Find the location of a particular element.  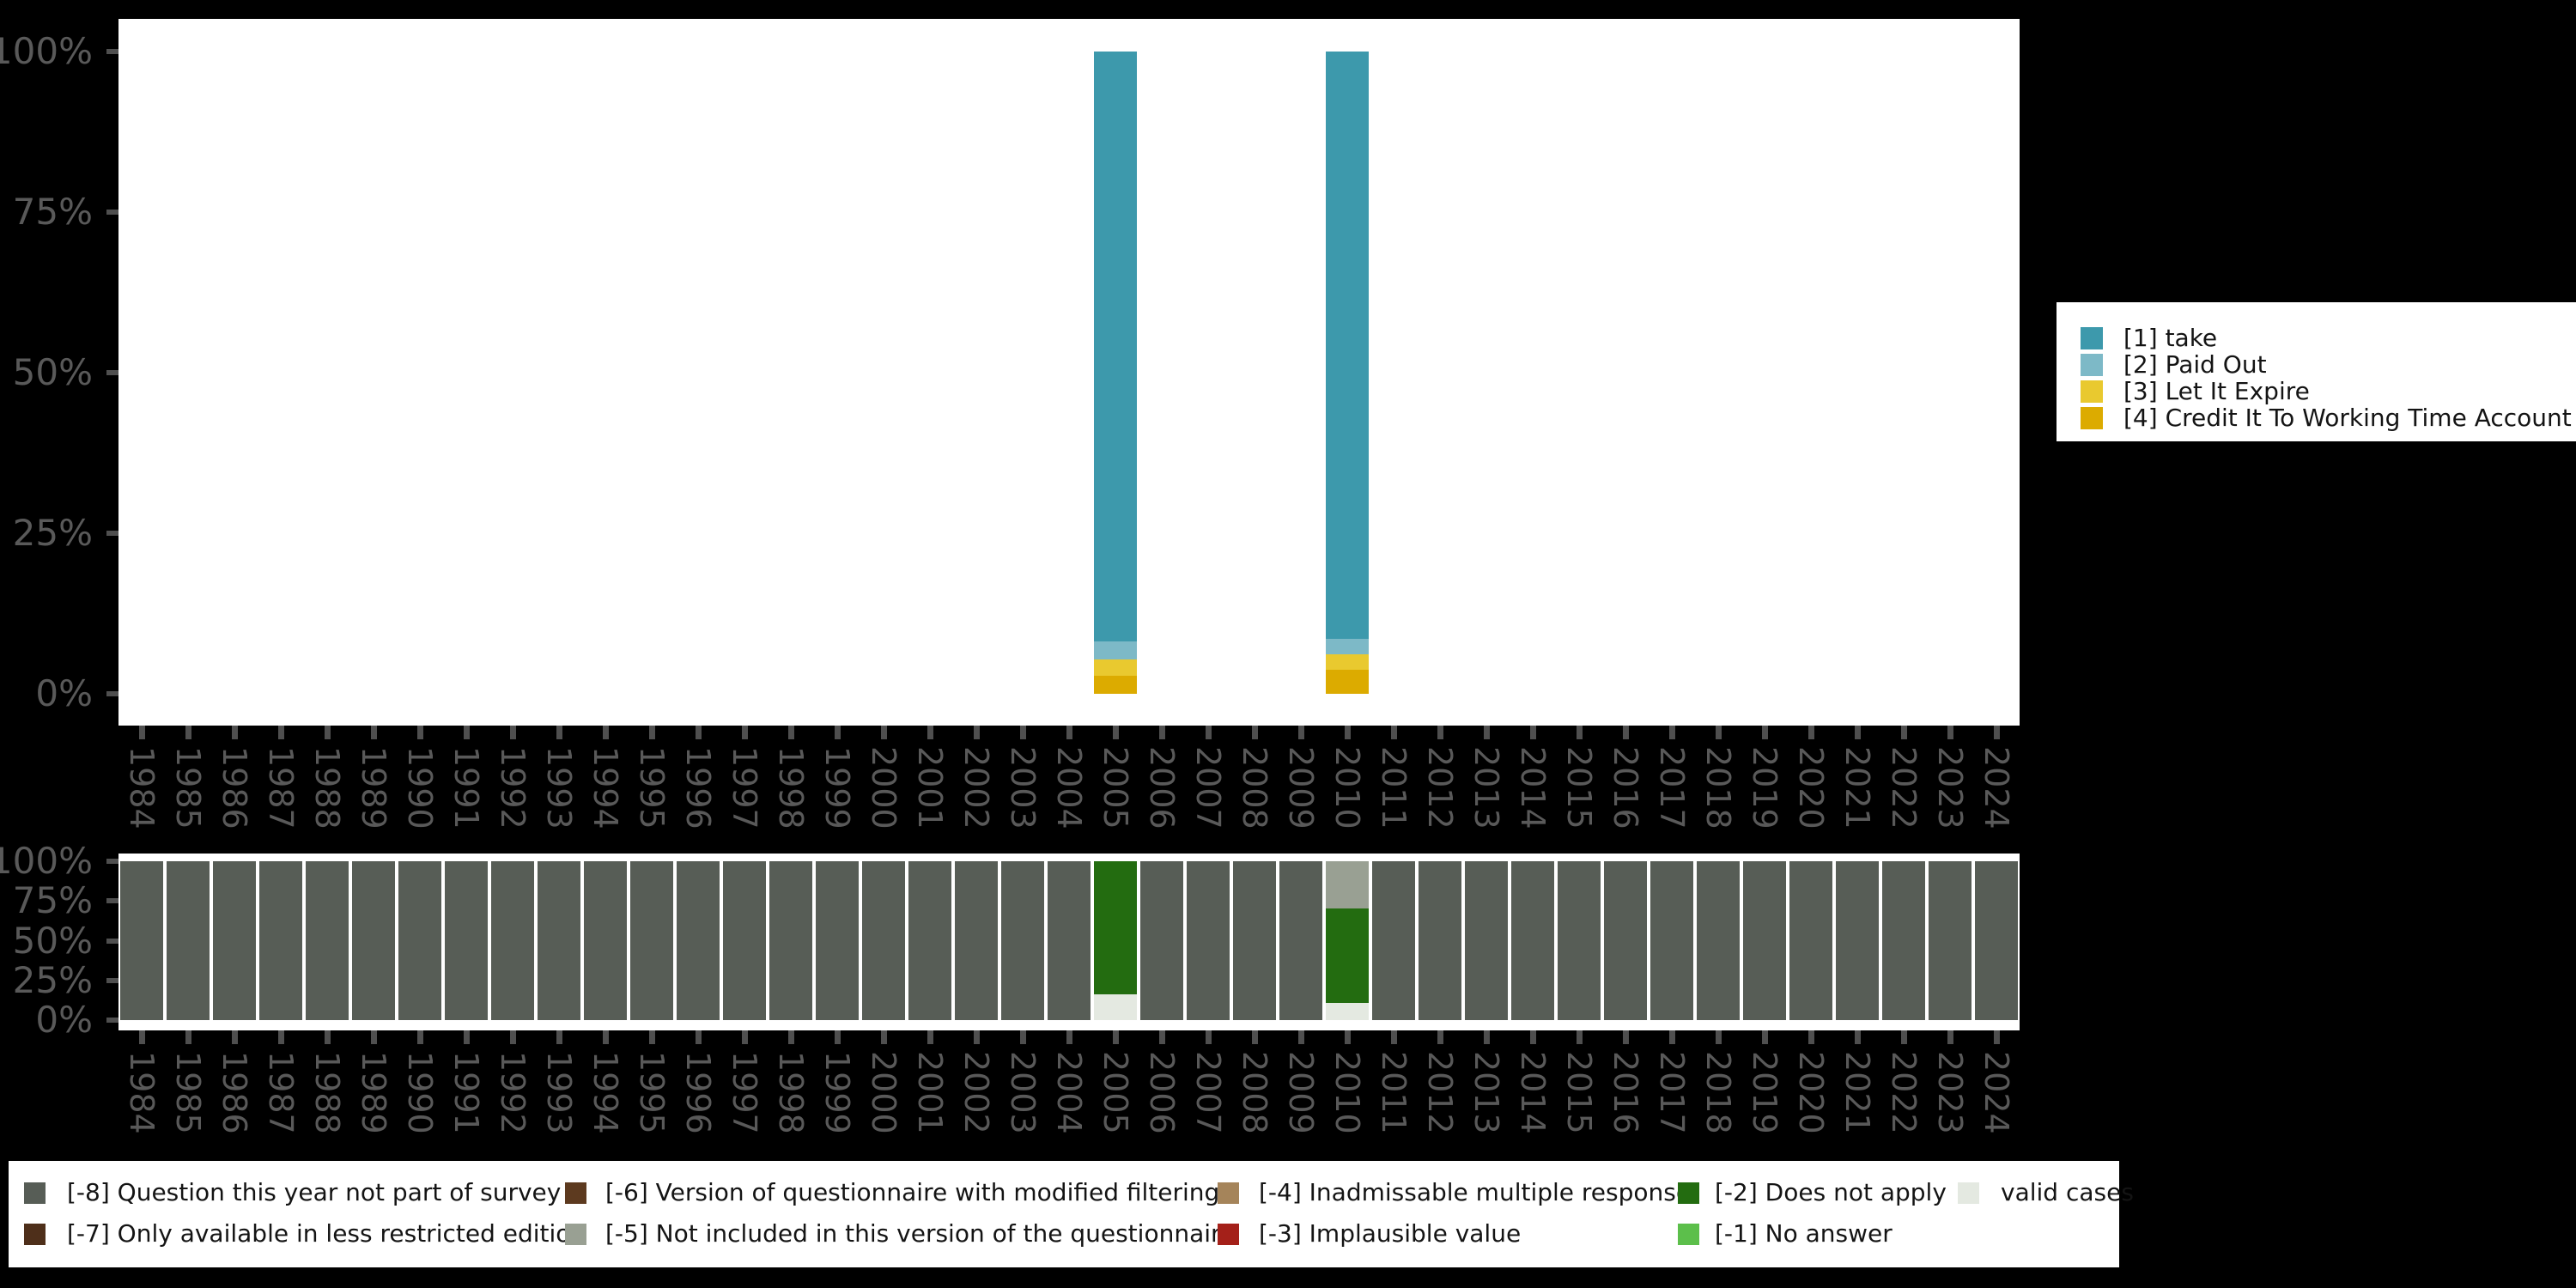

x-slot: 2023 is located at coordinates (1950, 786).